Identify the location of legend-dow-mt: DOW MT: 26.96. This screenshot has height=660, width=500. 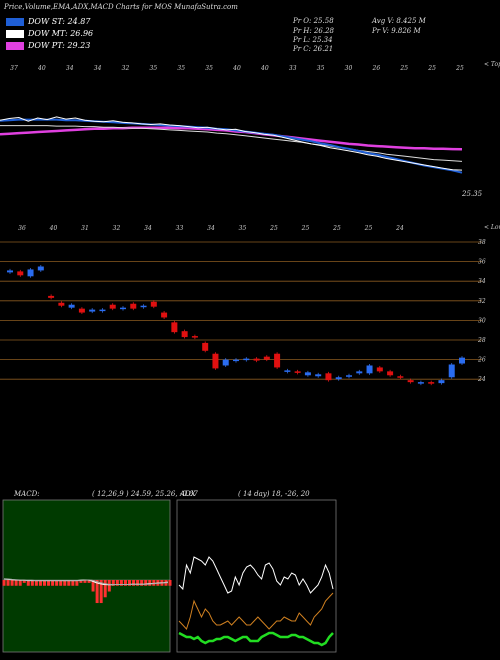
(49, 33).